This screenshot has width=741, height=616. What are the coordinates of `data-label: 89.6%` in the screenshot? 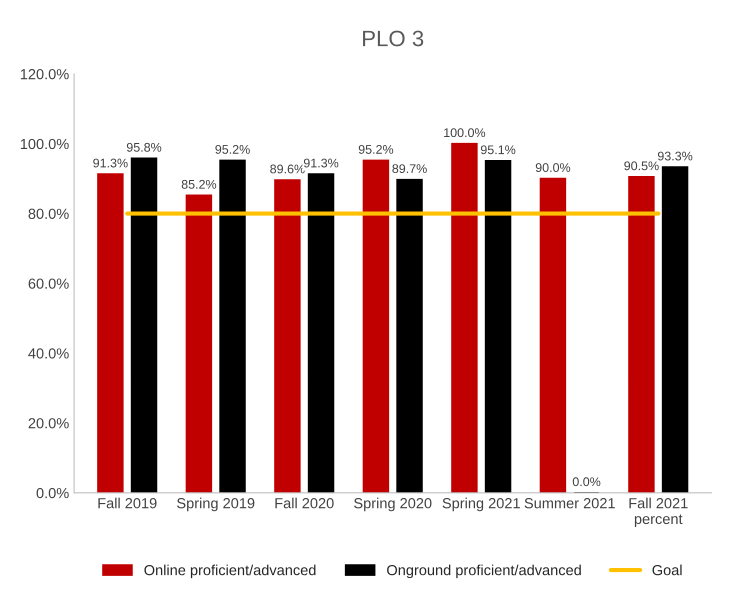 It's located at (287, 169).